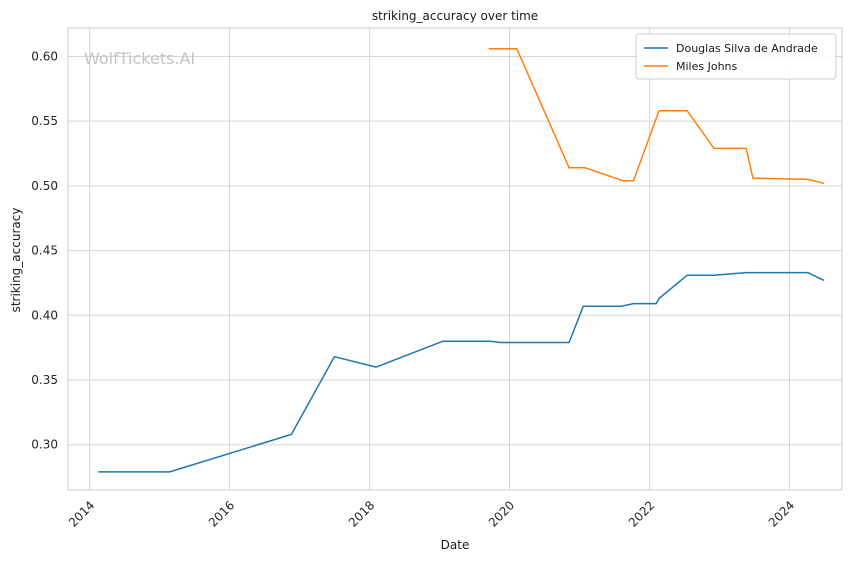  I want to click on y-tick-label: 0.60, so click(44, 56).